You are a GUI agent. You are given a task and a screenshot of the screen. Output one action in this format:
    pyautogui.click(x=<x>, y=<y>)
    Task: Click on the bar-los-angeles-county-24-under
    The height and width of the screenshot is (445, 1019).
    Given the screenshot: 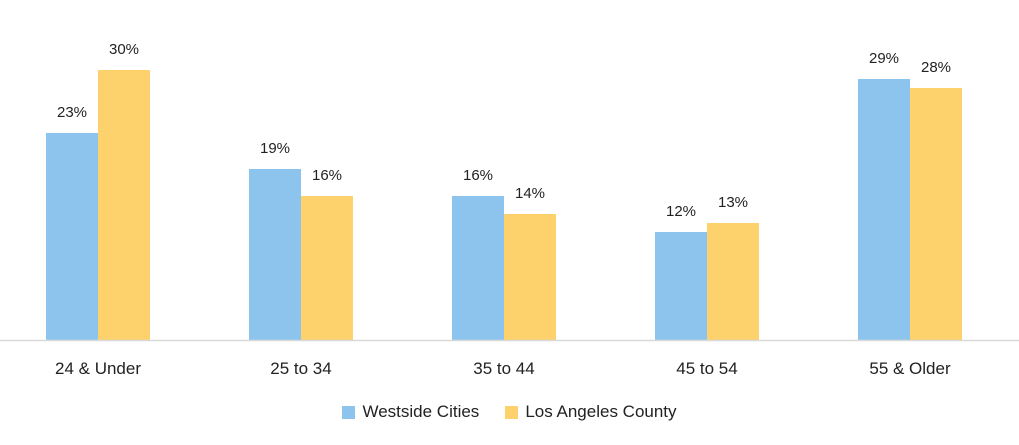 What is the action you would take?
    pyautogui.click(x=124, y=205)
    